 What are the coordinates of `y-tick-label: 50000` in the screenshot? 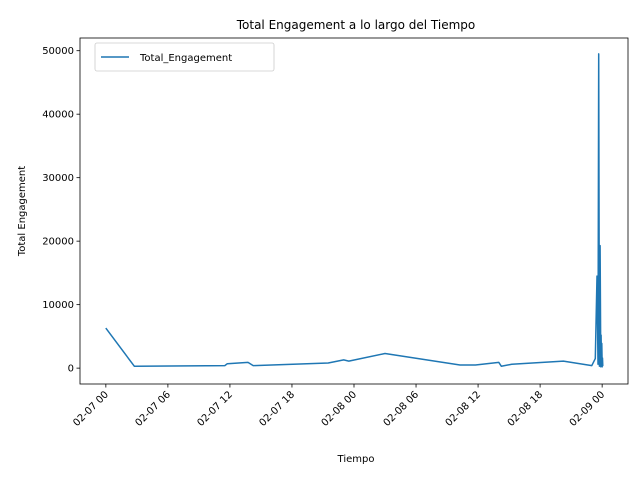 It's located at (58, 51).